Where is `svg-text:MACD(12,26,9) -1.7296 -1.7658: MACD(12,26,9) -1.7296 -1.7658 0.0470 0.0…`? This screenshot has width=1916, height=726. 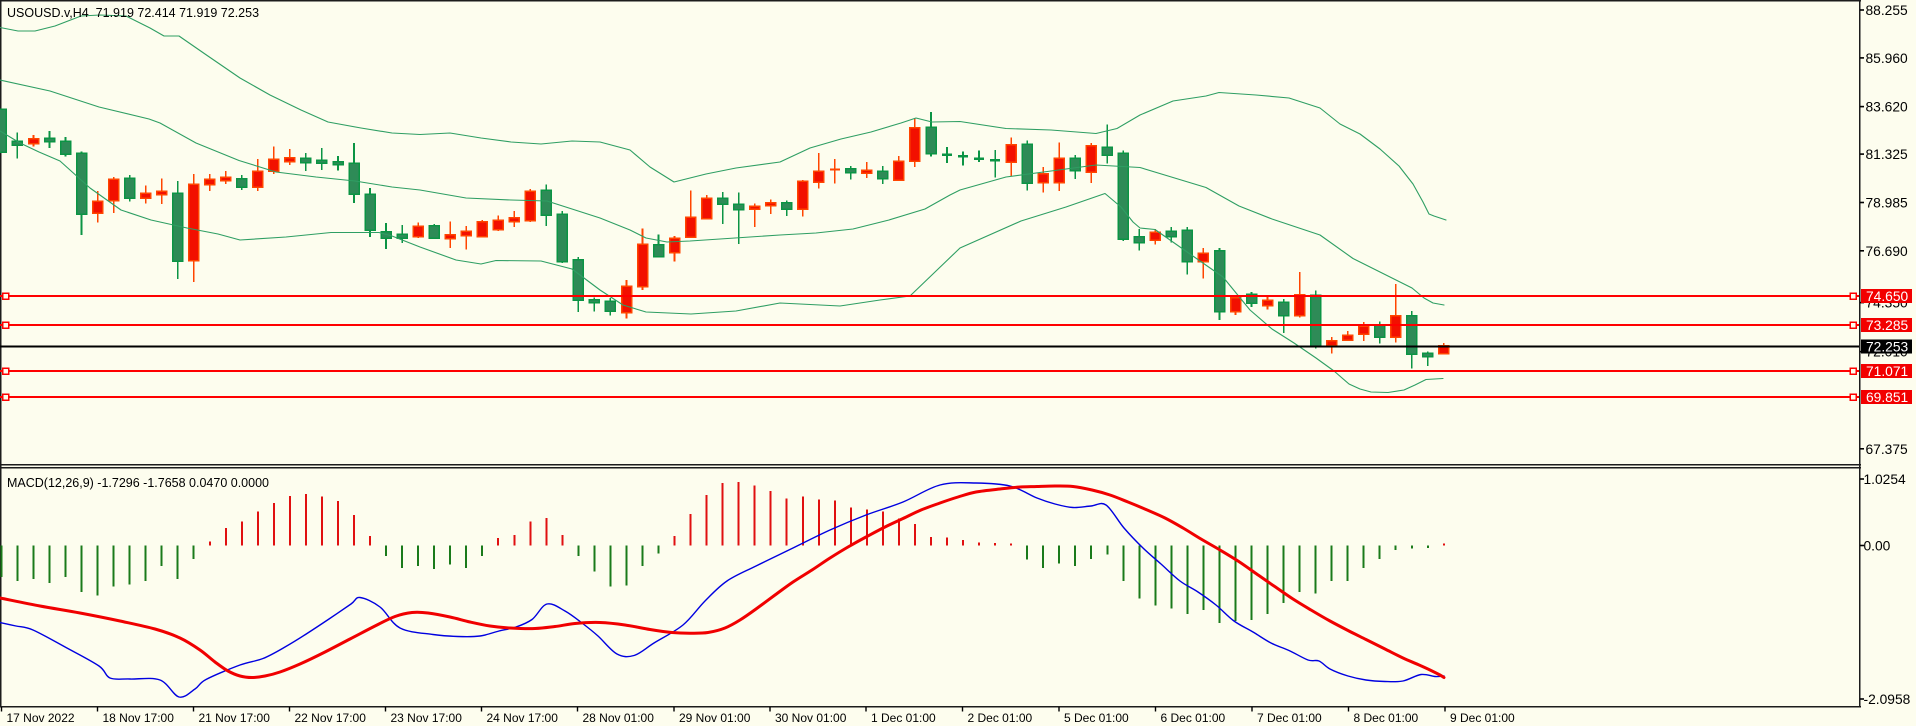
svg-text:MACD(12,26,9) -1.7296 -1.7658: MACD(12,26,9) -1.7296 -1.7658 0.0470 0.0… is located at coordinates (138, 483).